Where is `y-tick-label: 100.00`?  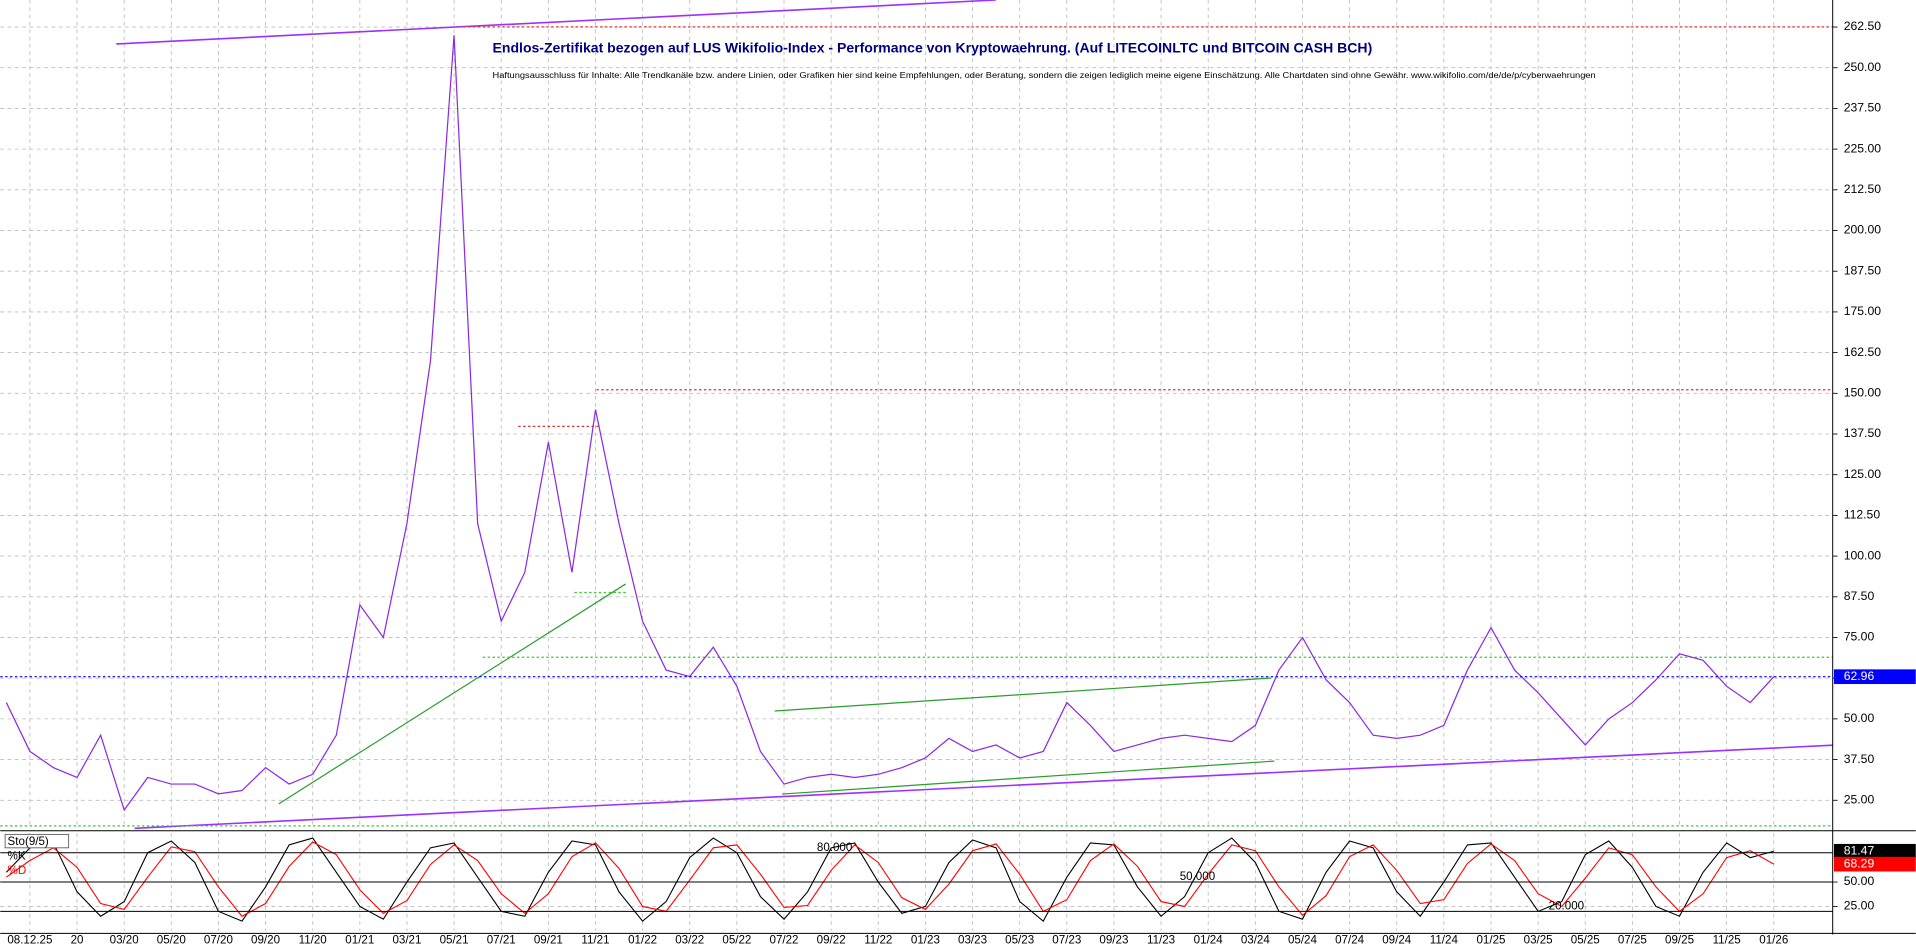 y-tick-label: 100.00 is located at coordinates (1863, 555).